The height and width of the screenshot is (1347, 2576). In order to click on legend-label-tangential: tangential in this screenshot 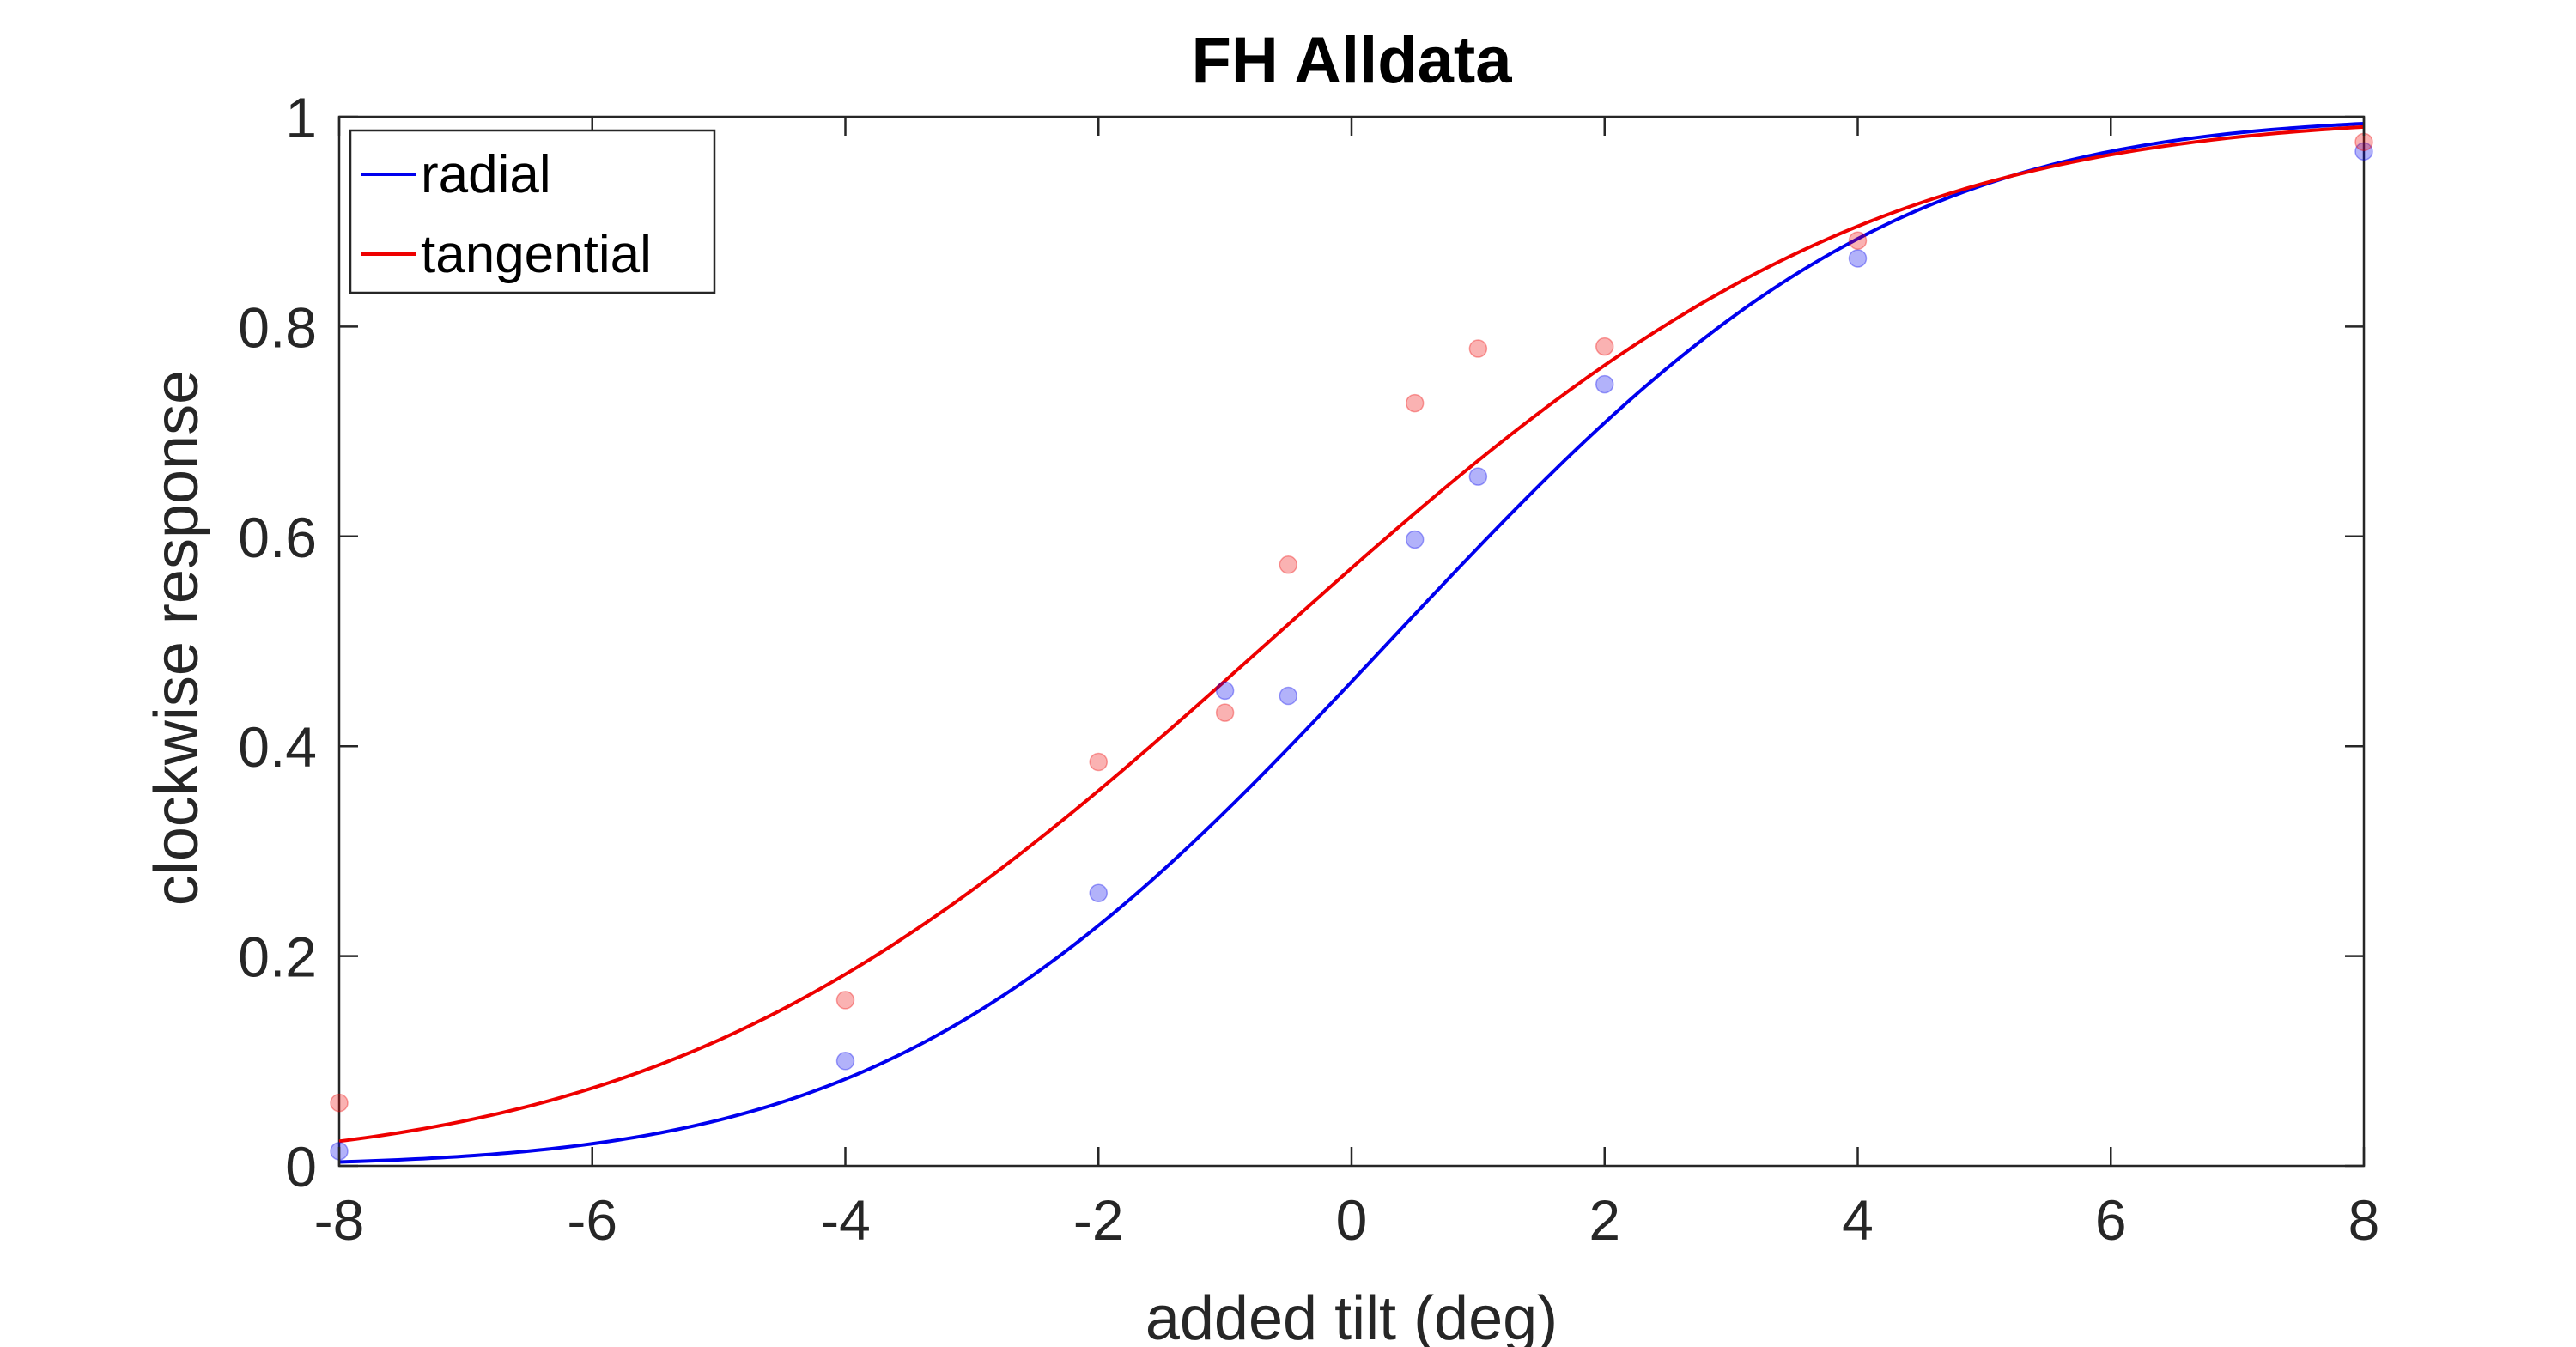, I will do `click(536, 255)`.